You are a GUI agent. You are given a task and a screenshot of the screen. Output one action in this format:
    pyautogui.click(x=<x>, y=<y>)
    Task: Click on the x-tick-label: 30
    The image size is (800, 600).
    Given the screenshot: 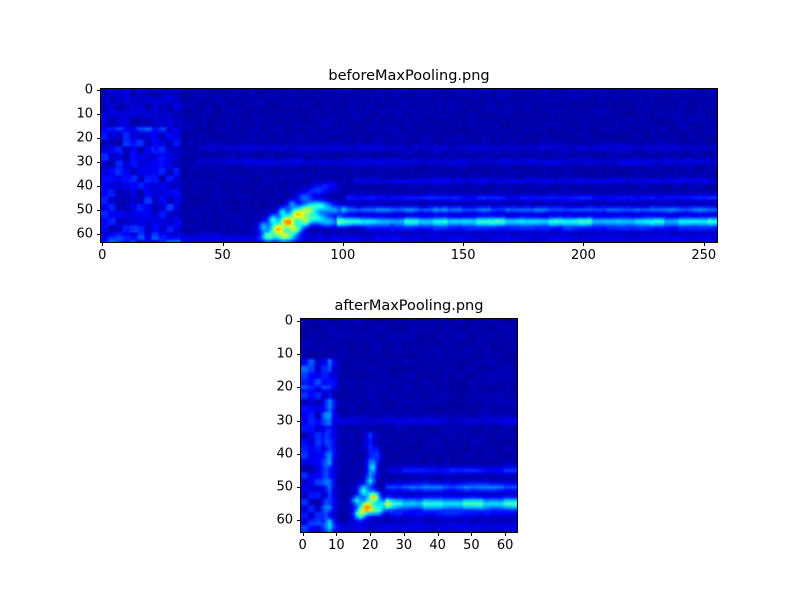 What is the action you would take?
    pyautogui.click(x=404, y=545)
    